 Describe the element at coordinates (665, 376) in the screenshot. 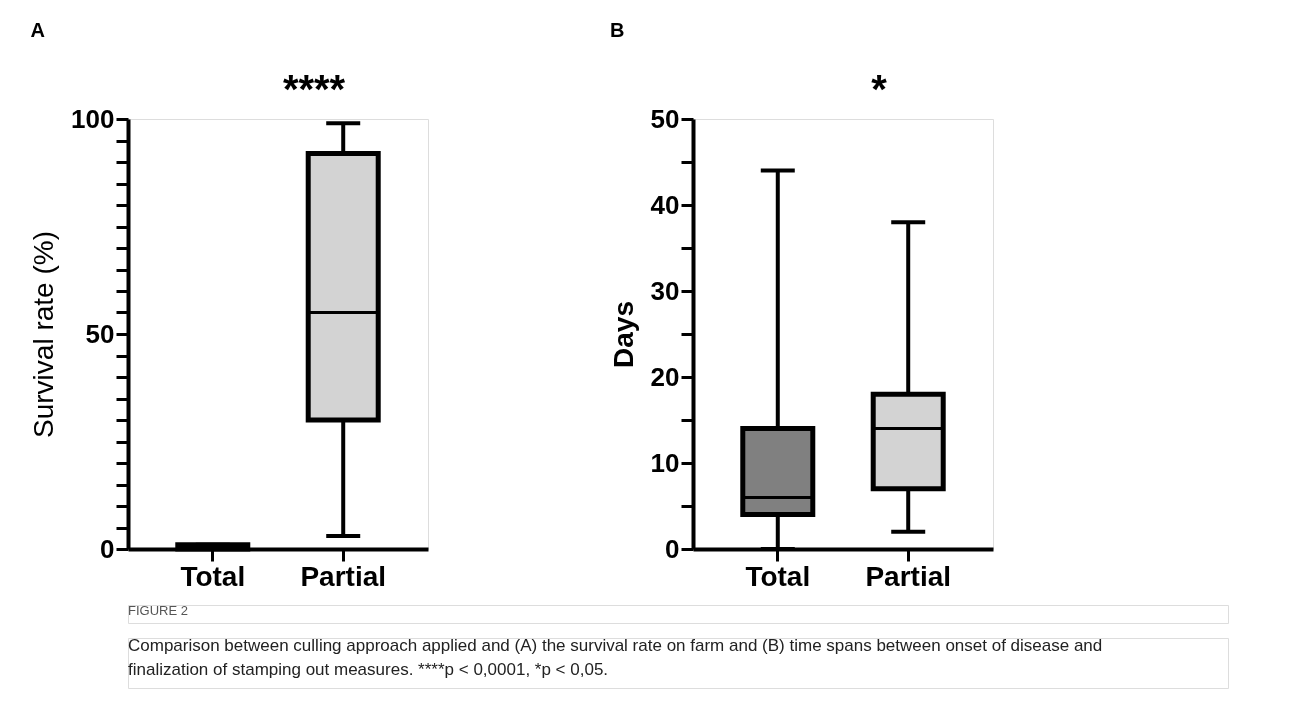

I see `y-tick-label: 20` at that location.